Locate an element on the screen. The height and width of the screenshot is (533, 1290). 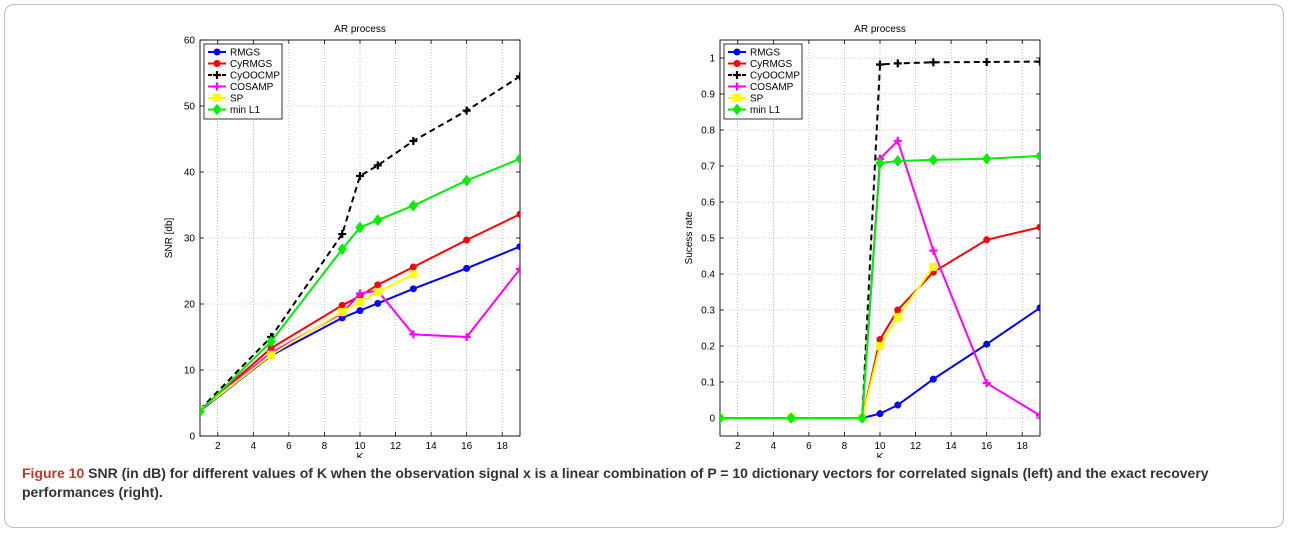
series-min-l1 is located at coordinates (880, 287).